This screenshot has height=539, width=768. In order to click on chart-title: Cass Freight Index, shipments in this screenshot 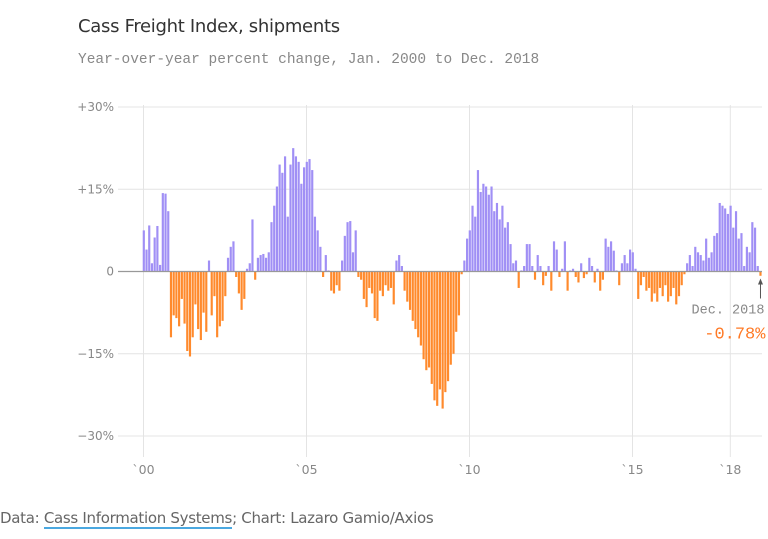, I will do `click(209, 26)`.